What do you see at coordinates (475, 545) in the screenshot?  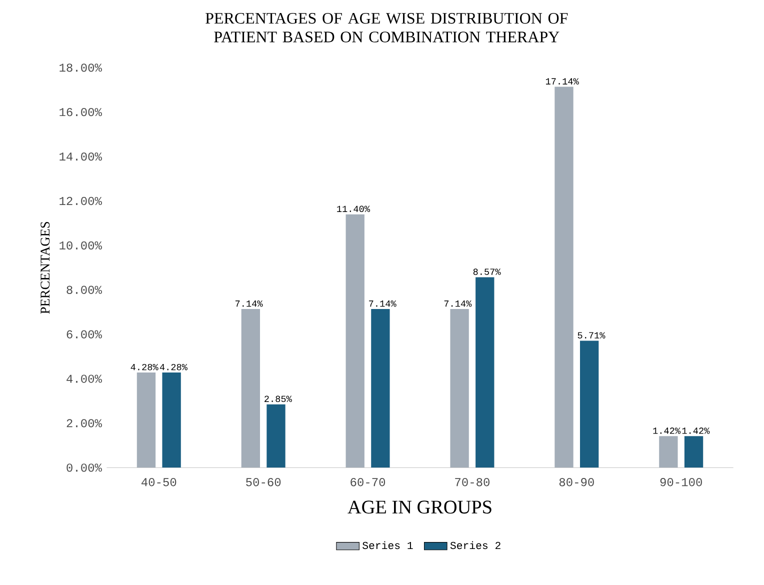 I see `legend-label: Series 2` at bounding box center [475, 545].